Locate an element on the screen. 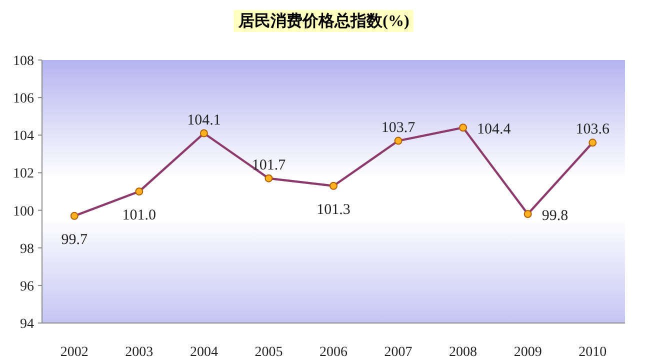 The height and width of the screenshot is (362, 648). y-tick-label: 102 is located at coordinates (23, 174).